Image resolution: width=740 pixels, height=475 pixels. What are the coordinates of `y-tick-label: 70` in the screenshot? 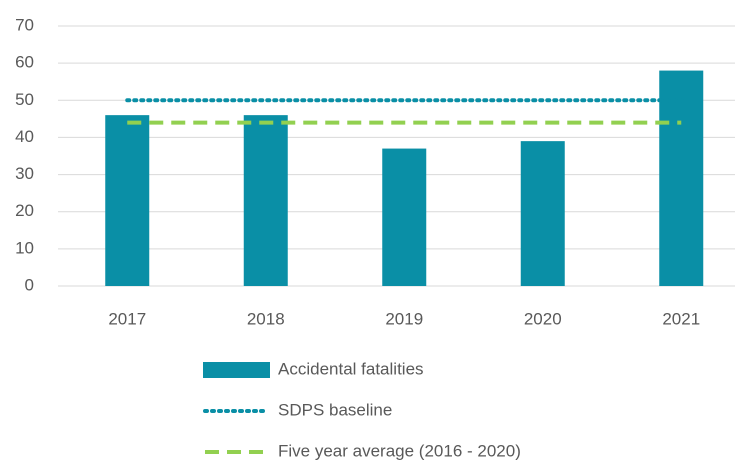 It's located at (24, 24).